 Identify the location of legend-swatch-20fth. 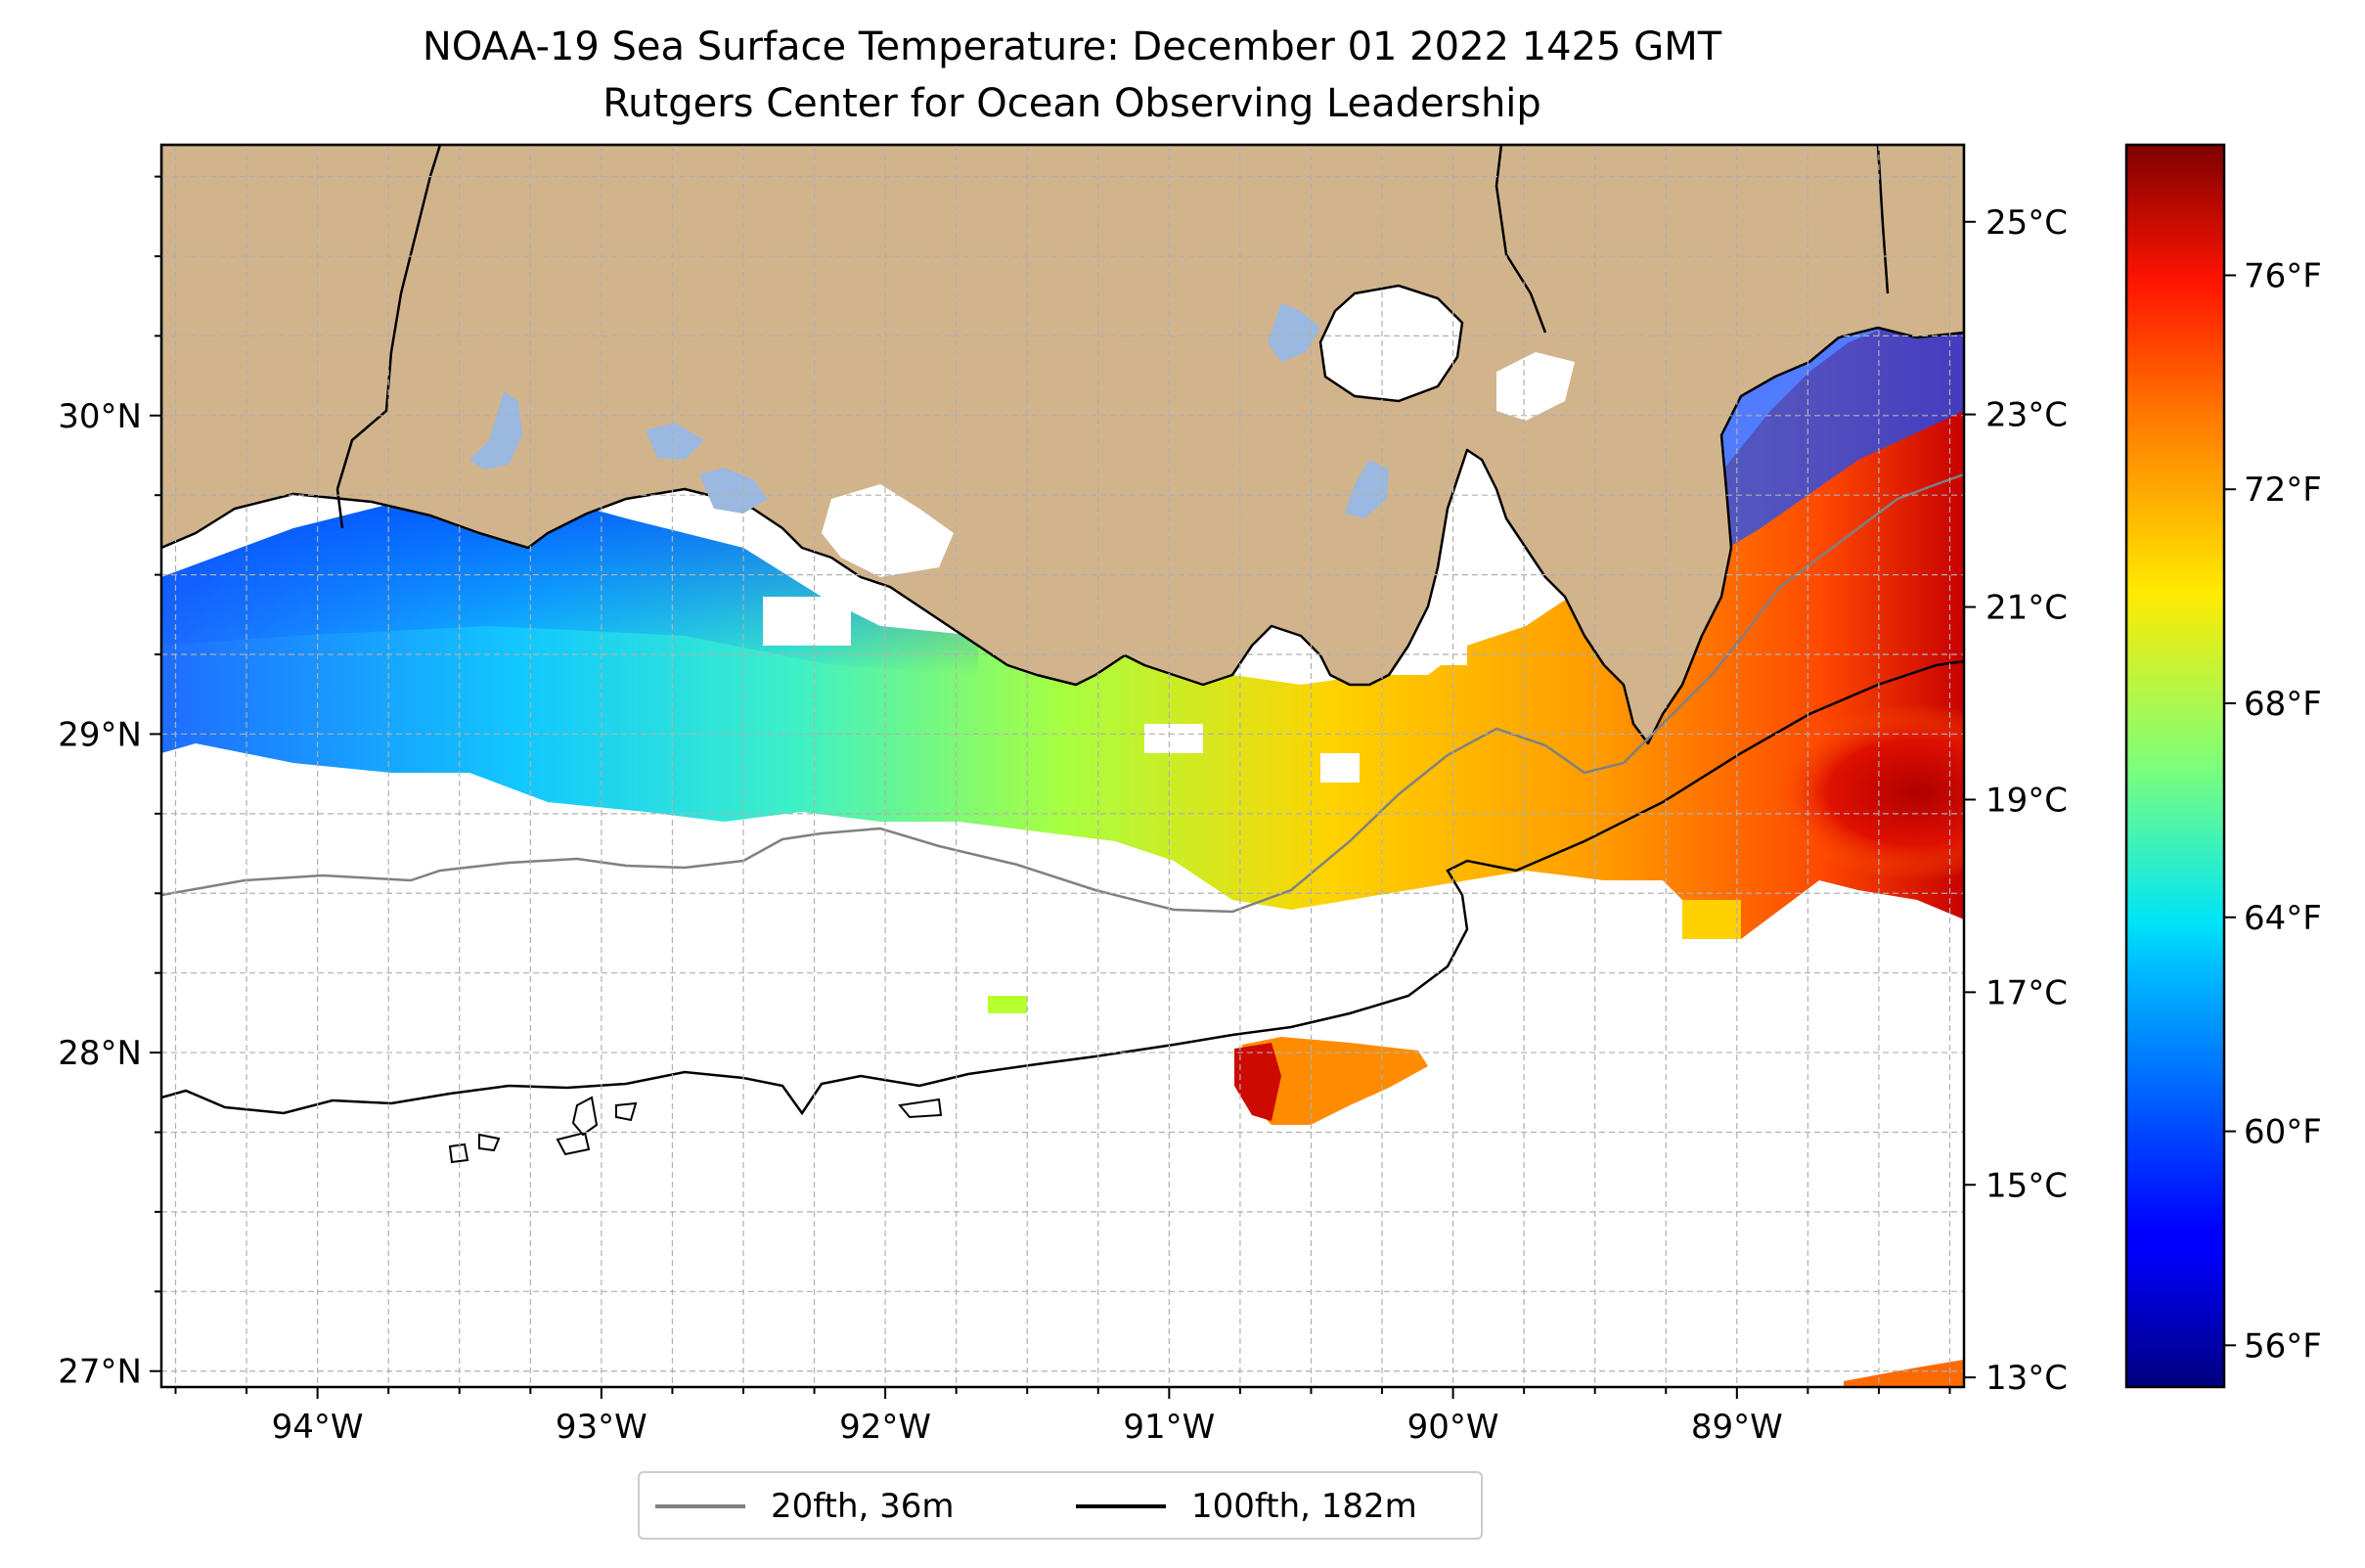
(700, 1506).